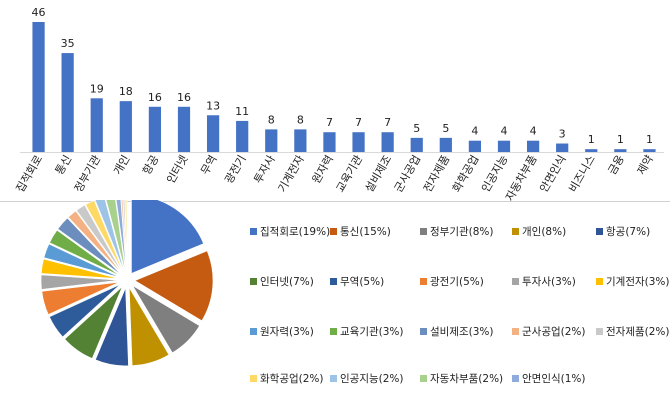 The image size is (670, 406). What do you see at coordinates (365, 232) in the screenshot?
I see `legend-label: 통신(15%)` at bounding box center [365, 232].